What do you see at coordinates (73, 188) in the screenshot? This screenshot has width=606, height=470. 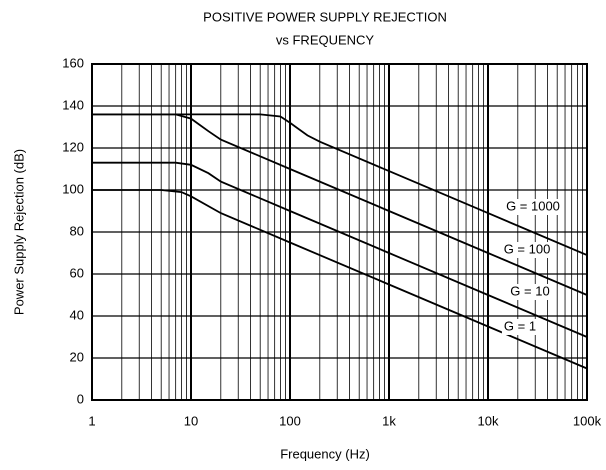 I see `y-tick-label: 100` at bounding box center [73, 188].